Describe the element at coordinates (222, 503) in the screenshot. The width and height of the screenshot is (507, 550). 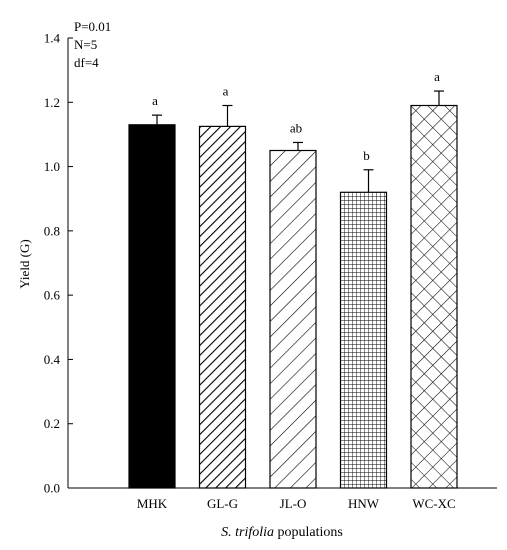
I see `x-tick-label: GL-G` at that location.